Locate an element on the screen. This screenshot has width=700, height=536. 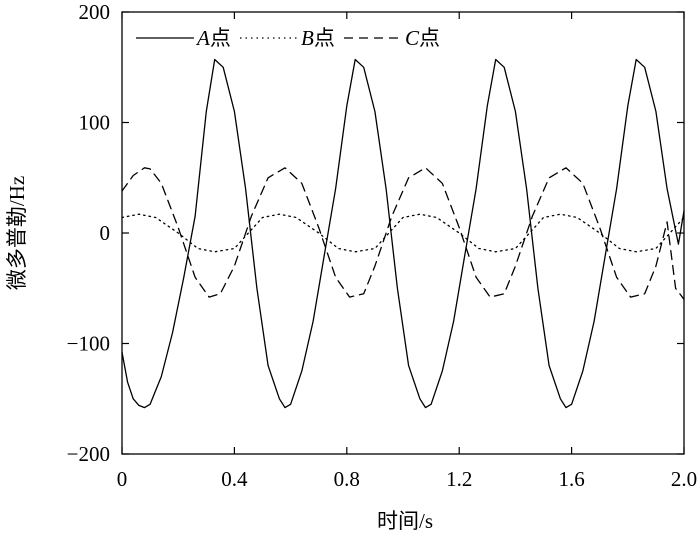
y-tick-label: 100 is located at coordinates (95, 123).